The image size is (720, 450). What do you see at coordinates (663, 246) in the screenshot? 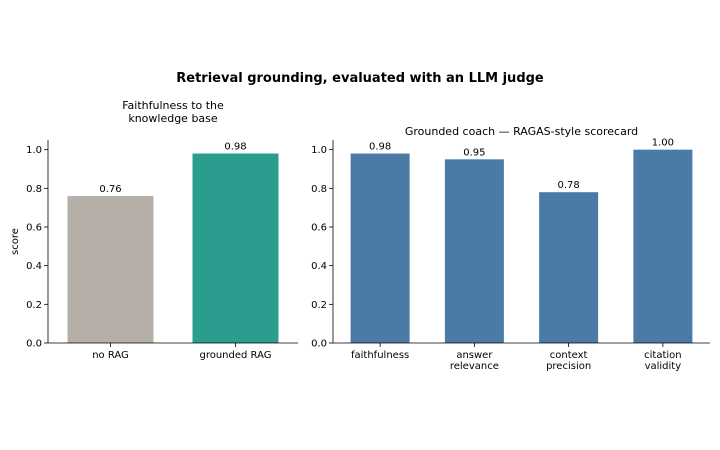
I see `bar-citation-validity` at bounding box center [663, 246].